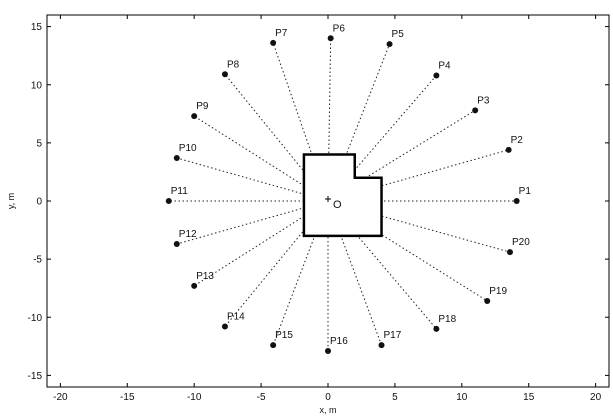 This screenshot has width=613, height=416. What do you see at coordinates (393, 335) in the screenshot?
I see `point-label: P17` at bounding box center [393, 335].